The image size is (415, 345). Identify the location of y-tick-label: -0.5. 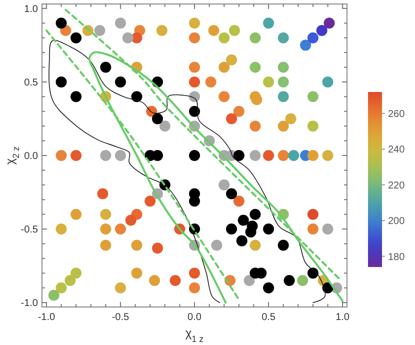
(29, 230).